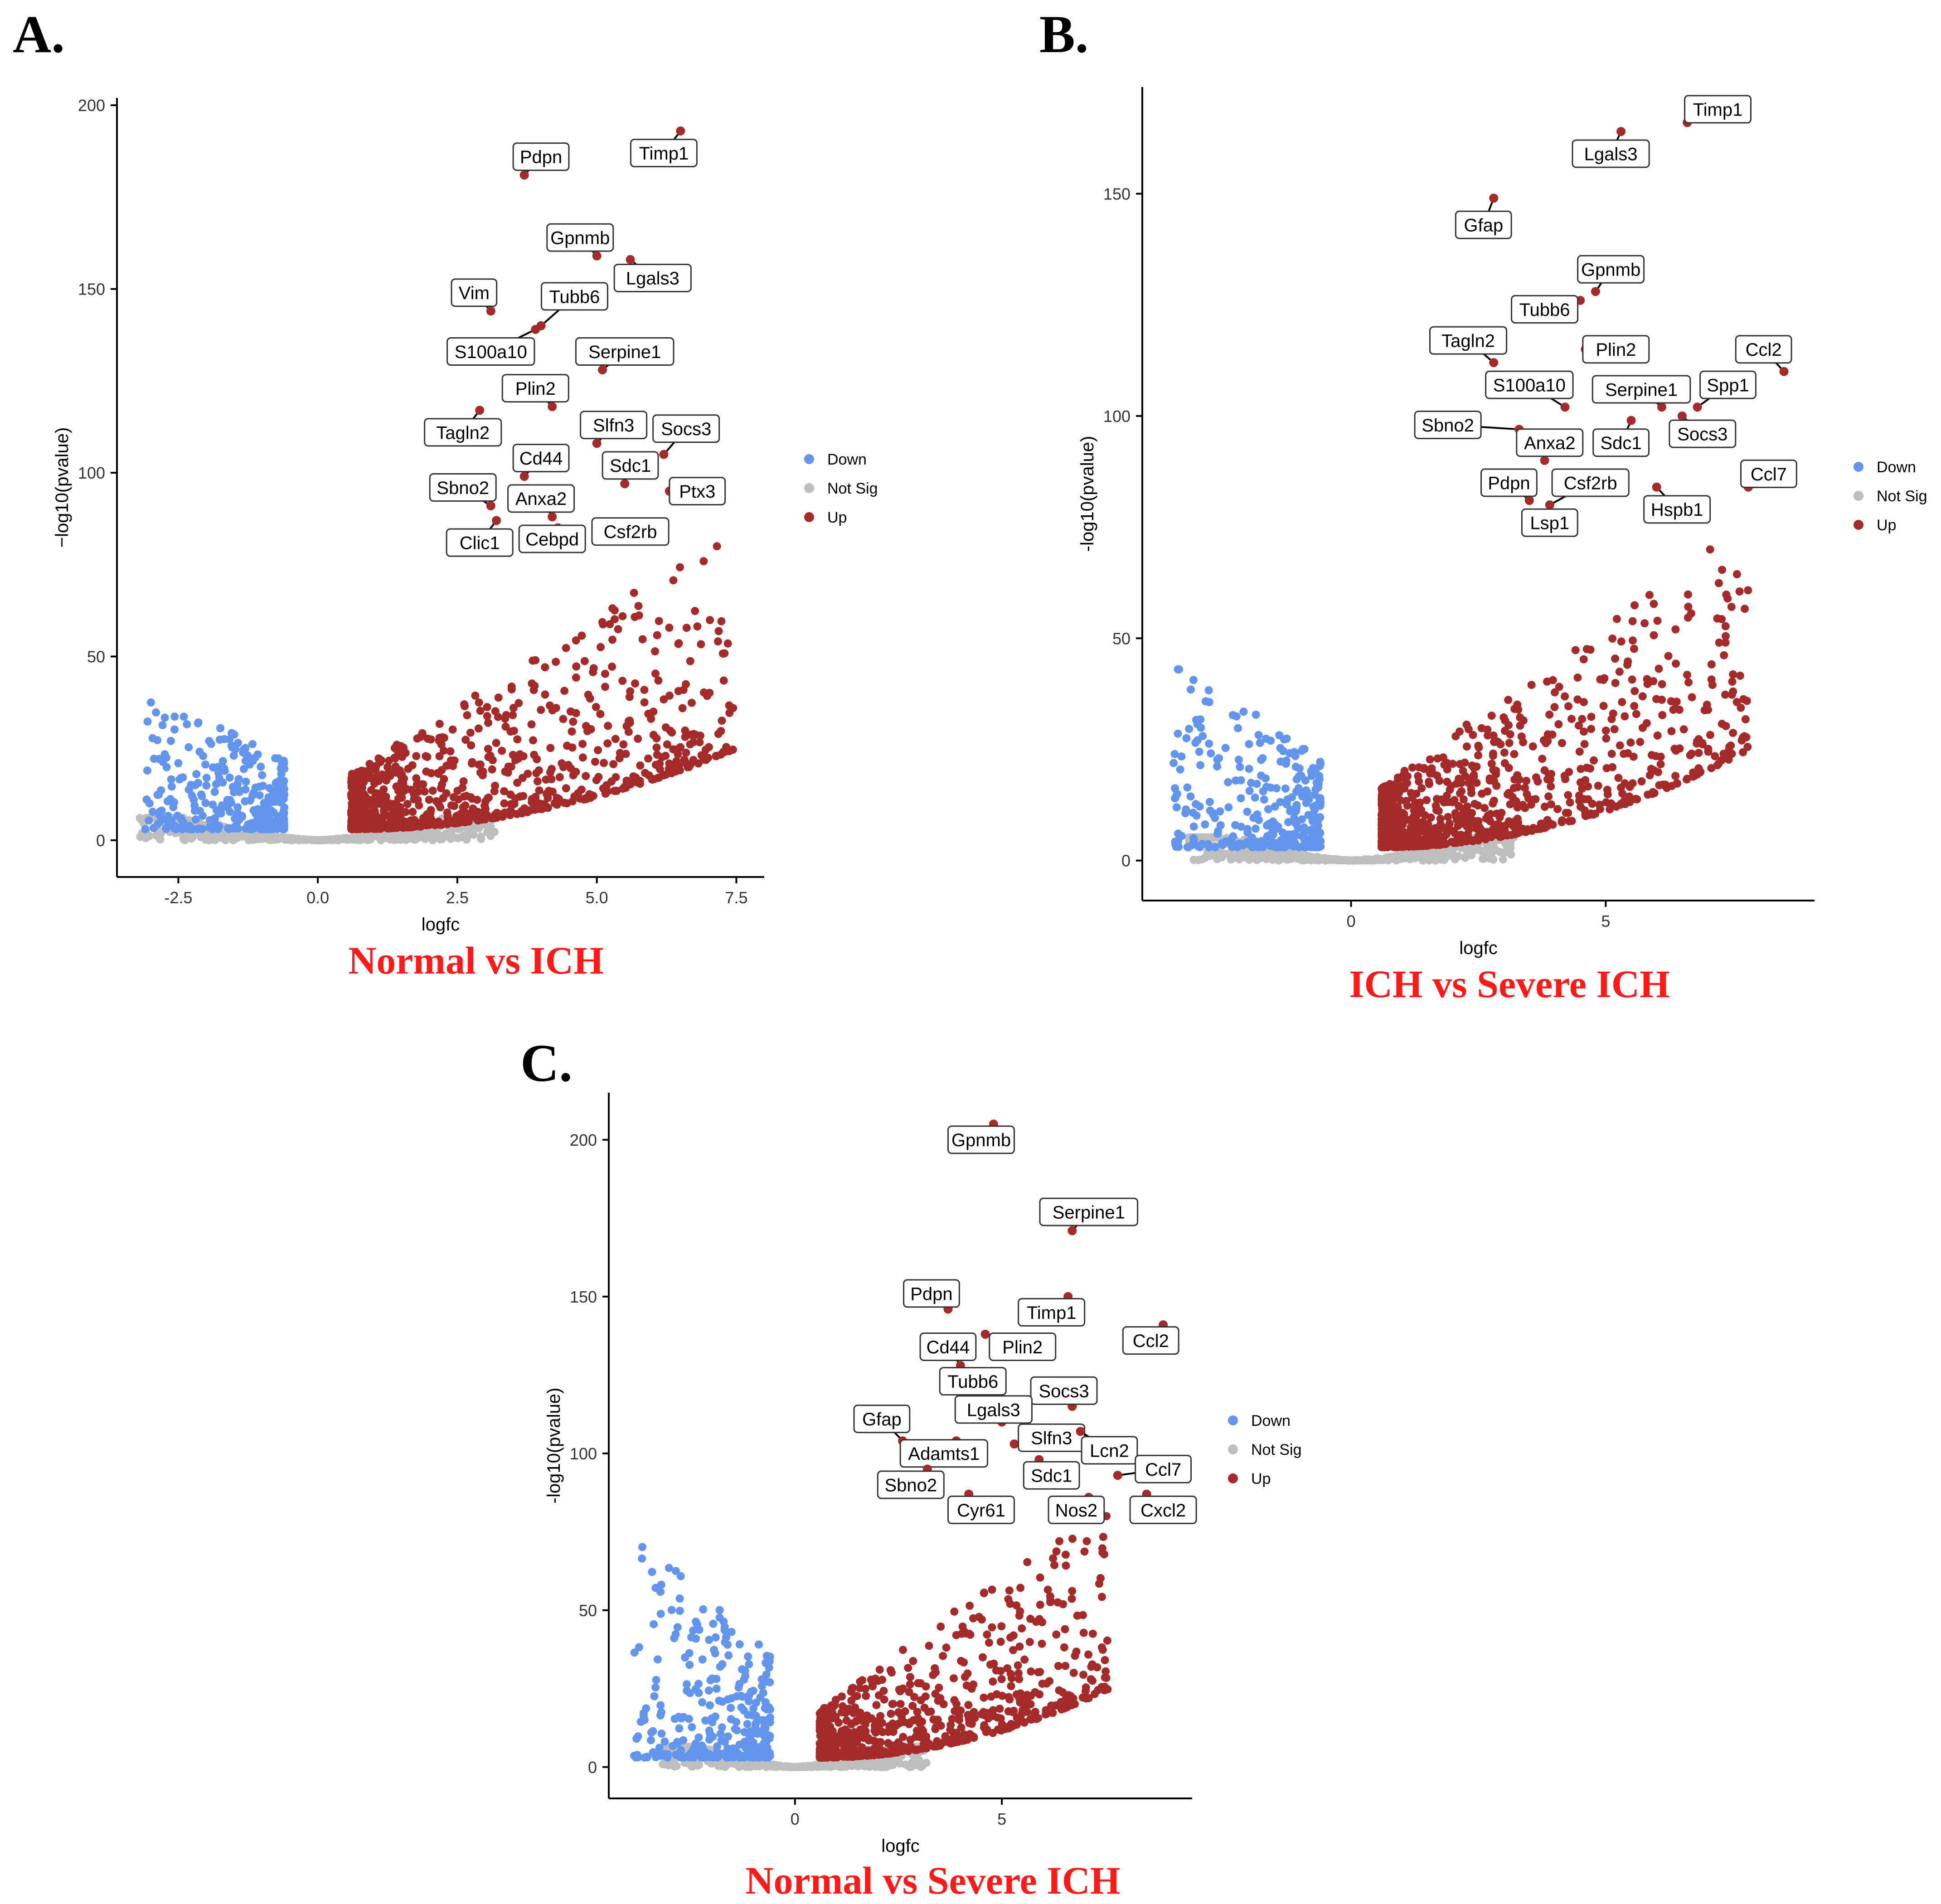 This screenshot has height=1904, width=1941. What do you see at coordinates (1858, 496) in the screenshot?
I see `legend-swatch` at bounding box center [1858, 496].